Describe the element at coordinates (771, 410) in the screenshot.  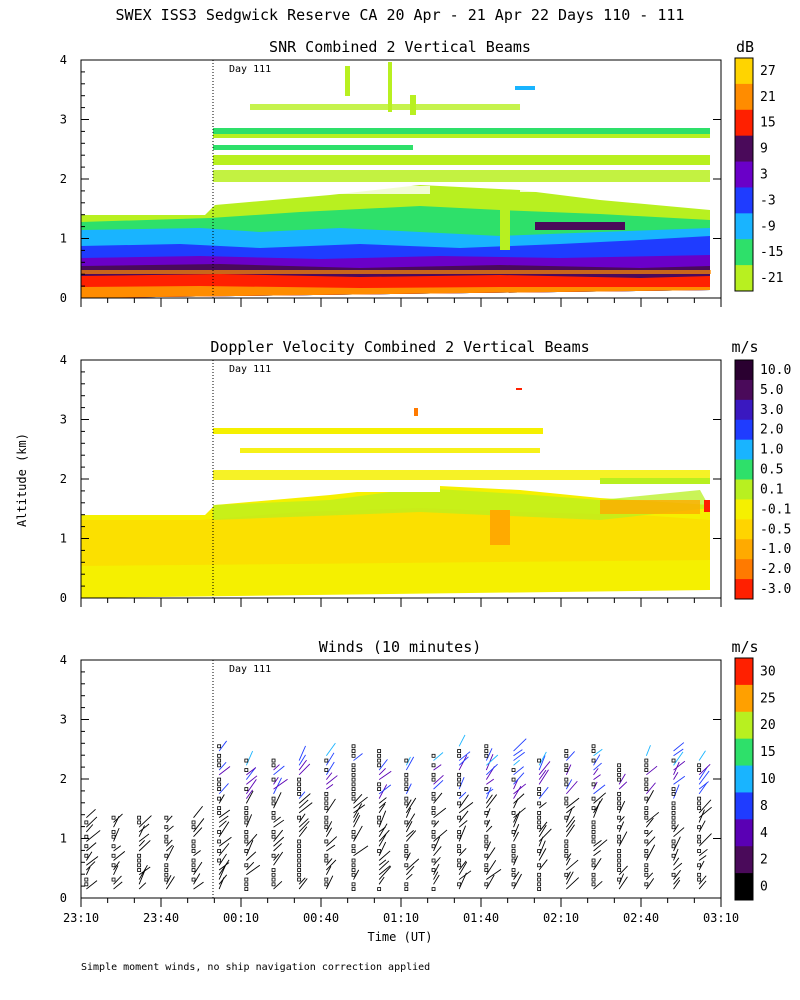
I see `colorbar-label: 3.0` at that location.